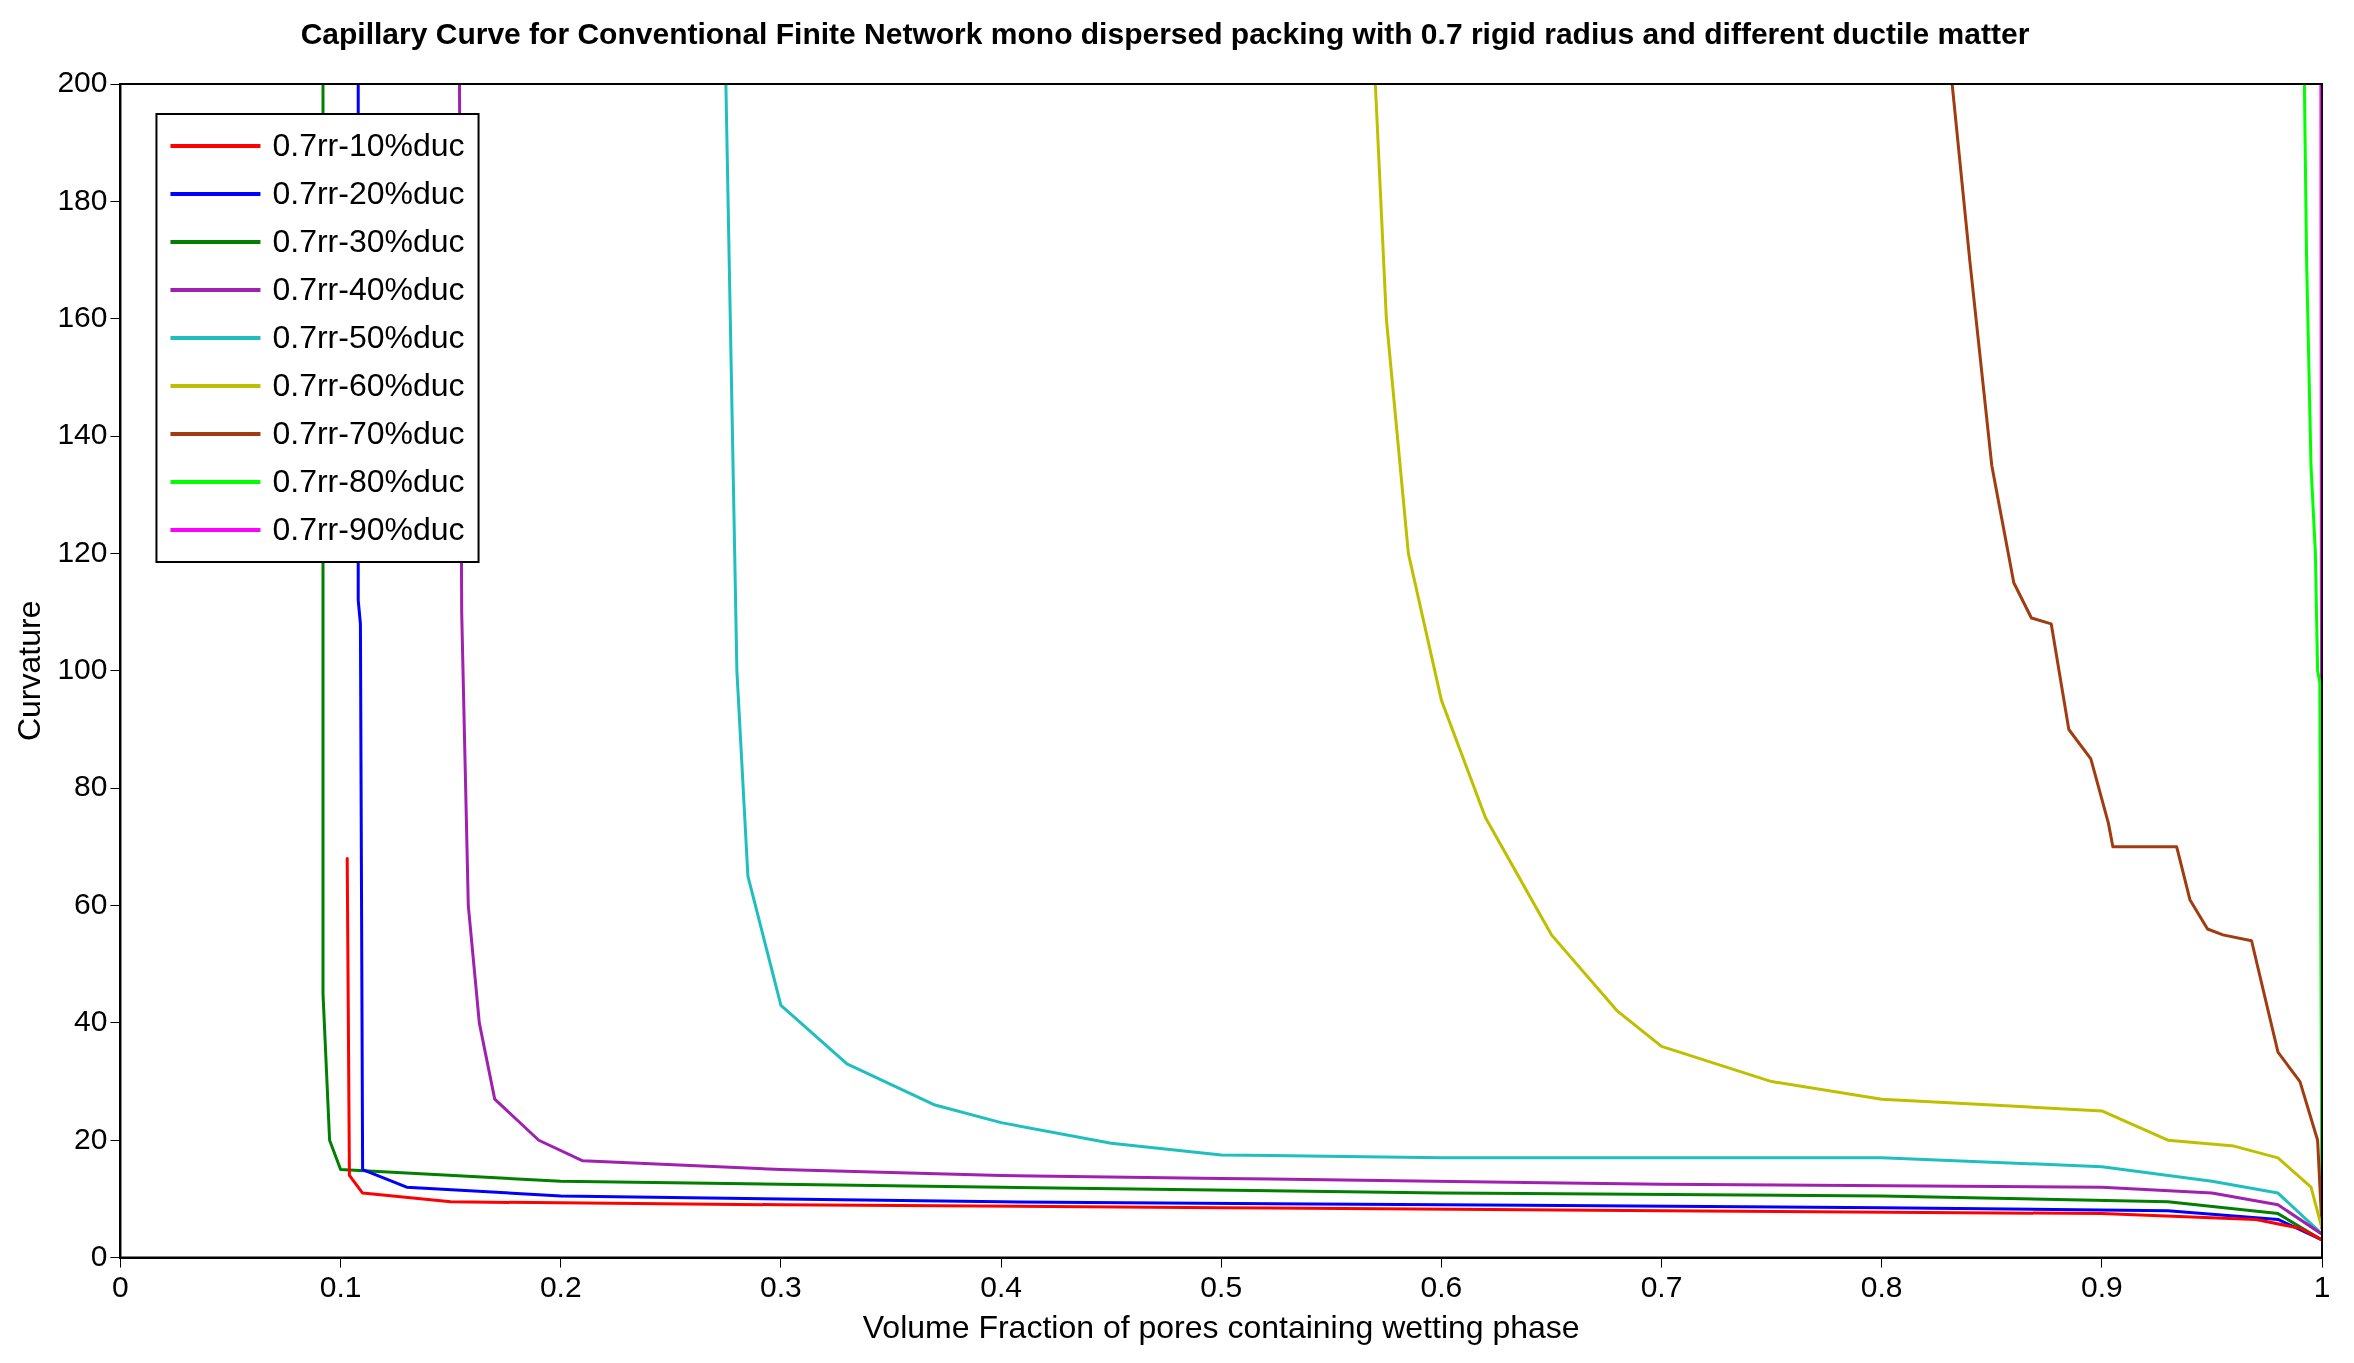 The height and width of the screenshot is (1363, 2354). What do you see at coordinates (91, 786) in the screenshot?
I see `y-tick-label: 80` at bounding box center [91, 786].